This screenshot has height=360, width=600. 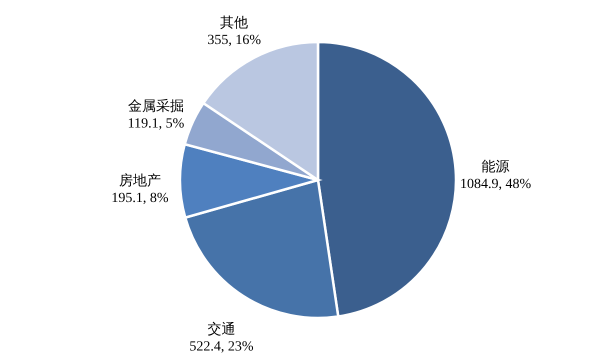 I want to click on slice-label: 其他, so click(x=234, y=22).